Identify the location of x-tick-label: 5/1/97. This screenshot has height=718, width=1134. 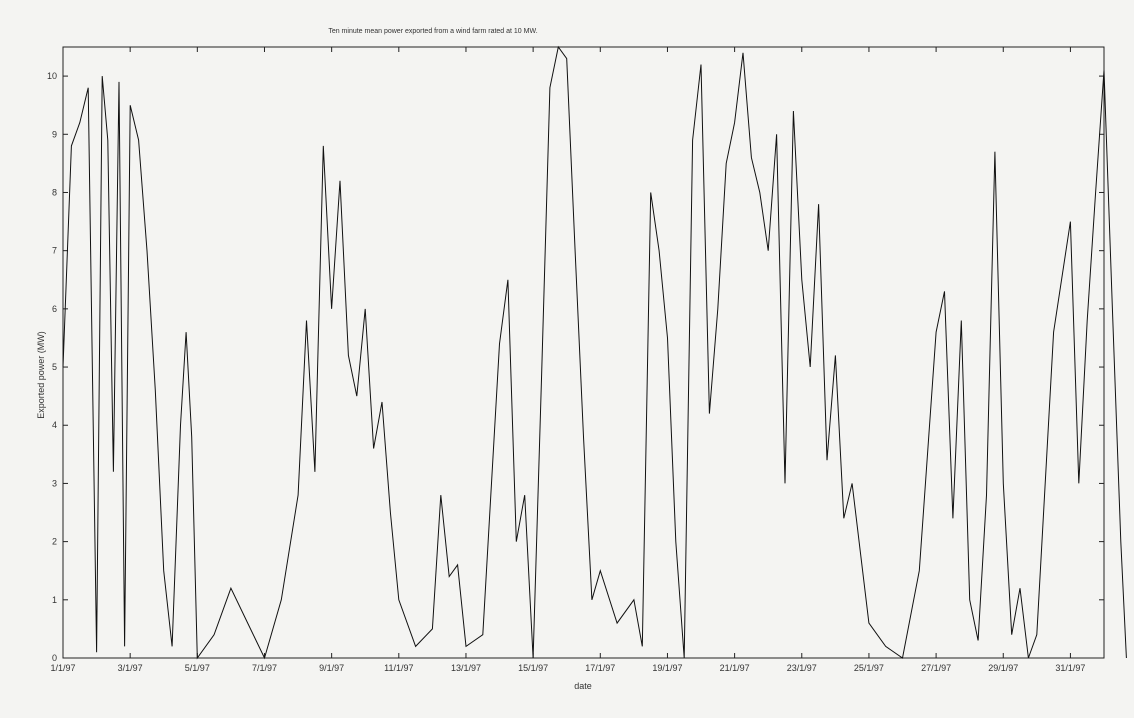
(197, 668).